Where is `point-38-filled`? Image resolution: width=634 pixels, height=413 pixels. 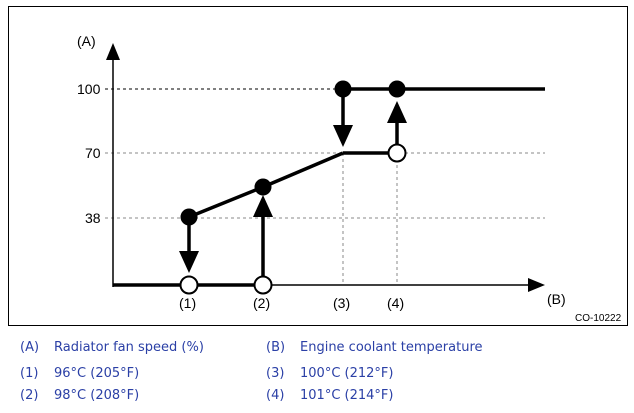
point-38-filled is located at coordinates (189, 217).